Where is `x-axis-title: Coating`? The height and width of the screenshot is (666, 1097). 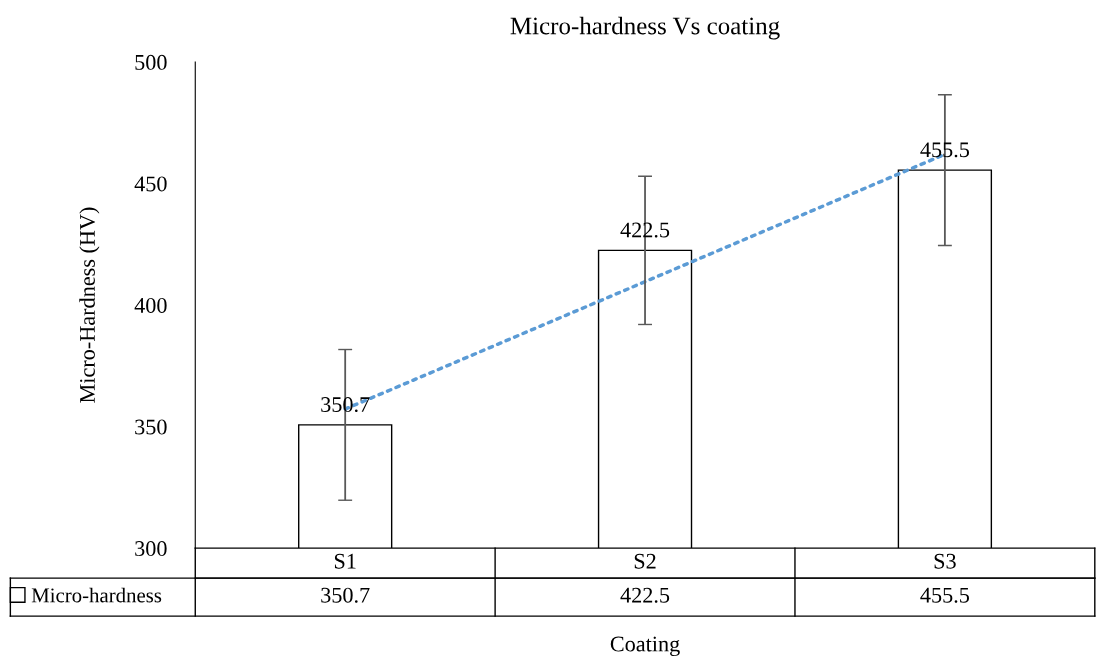
x-axis-title: Coating is located at coordinates (645, 646).